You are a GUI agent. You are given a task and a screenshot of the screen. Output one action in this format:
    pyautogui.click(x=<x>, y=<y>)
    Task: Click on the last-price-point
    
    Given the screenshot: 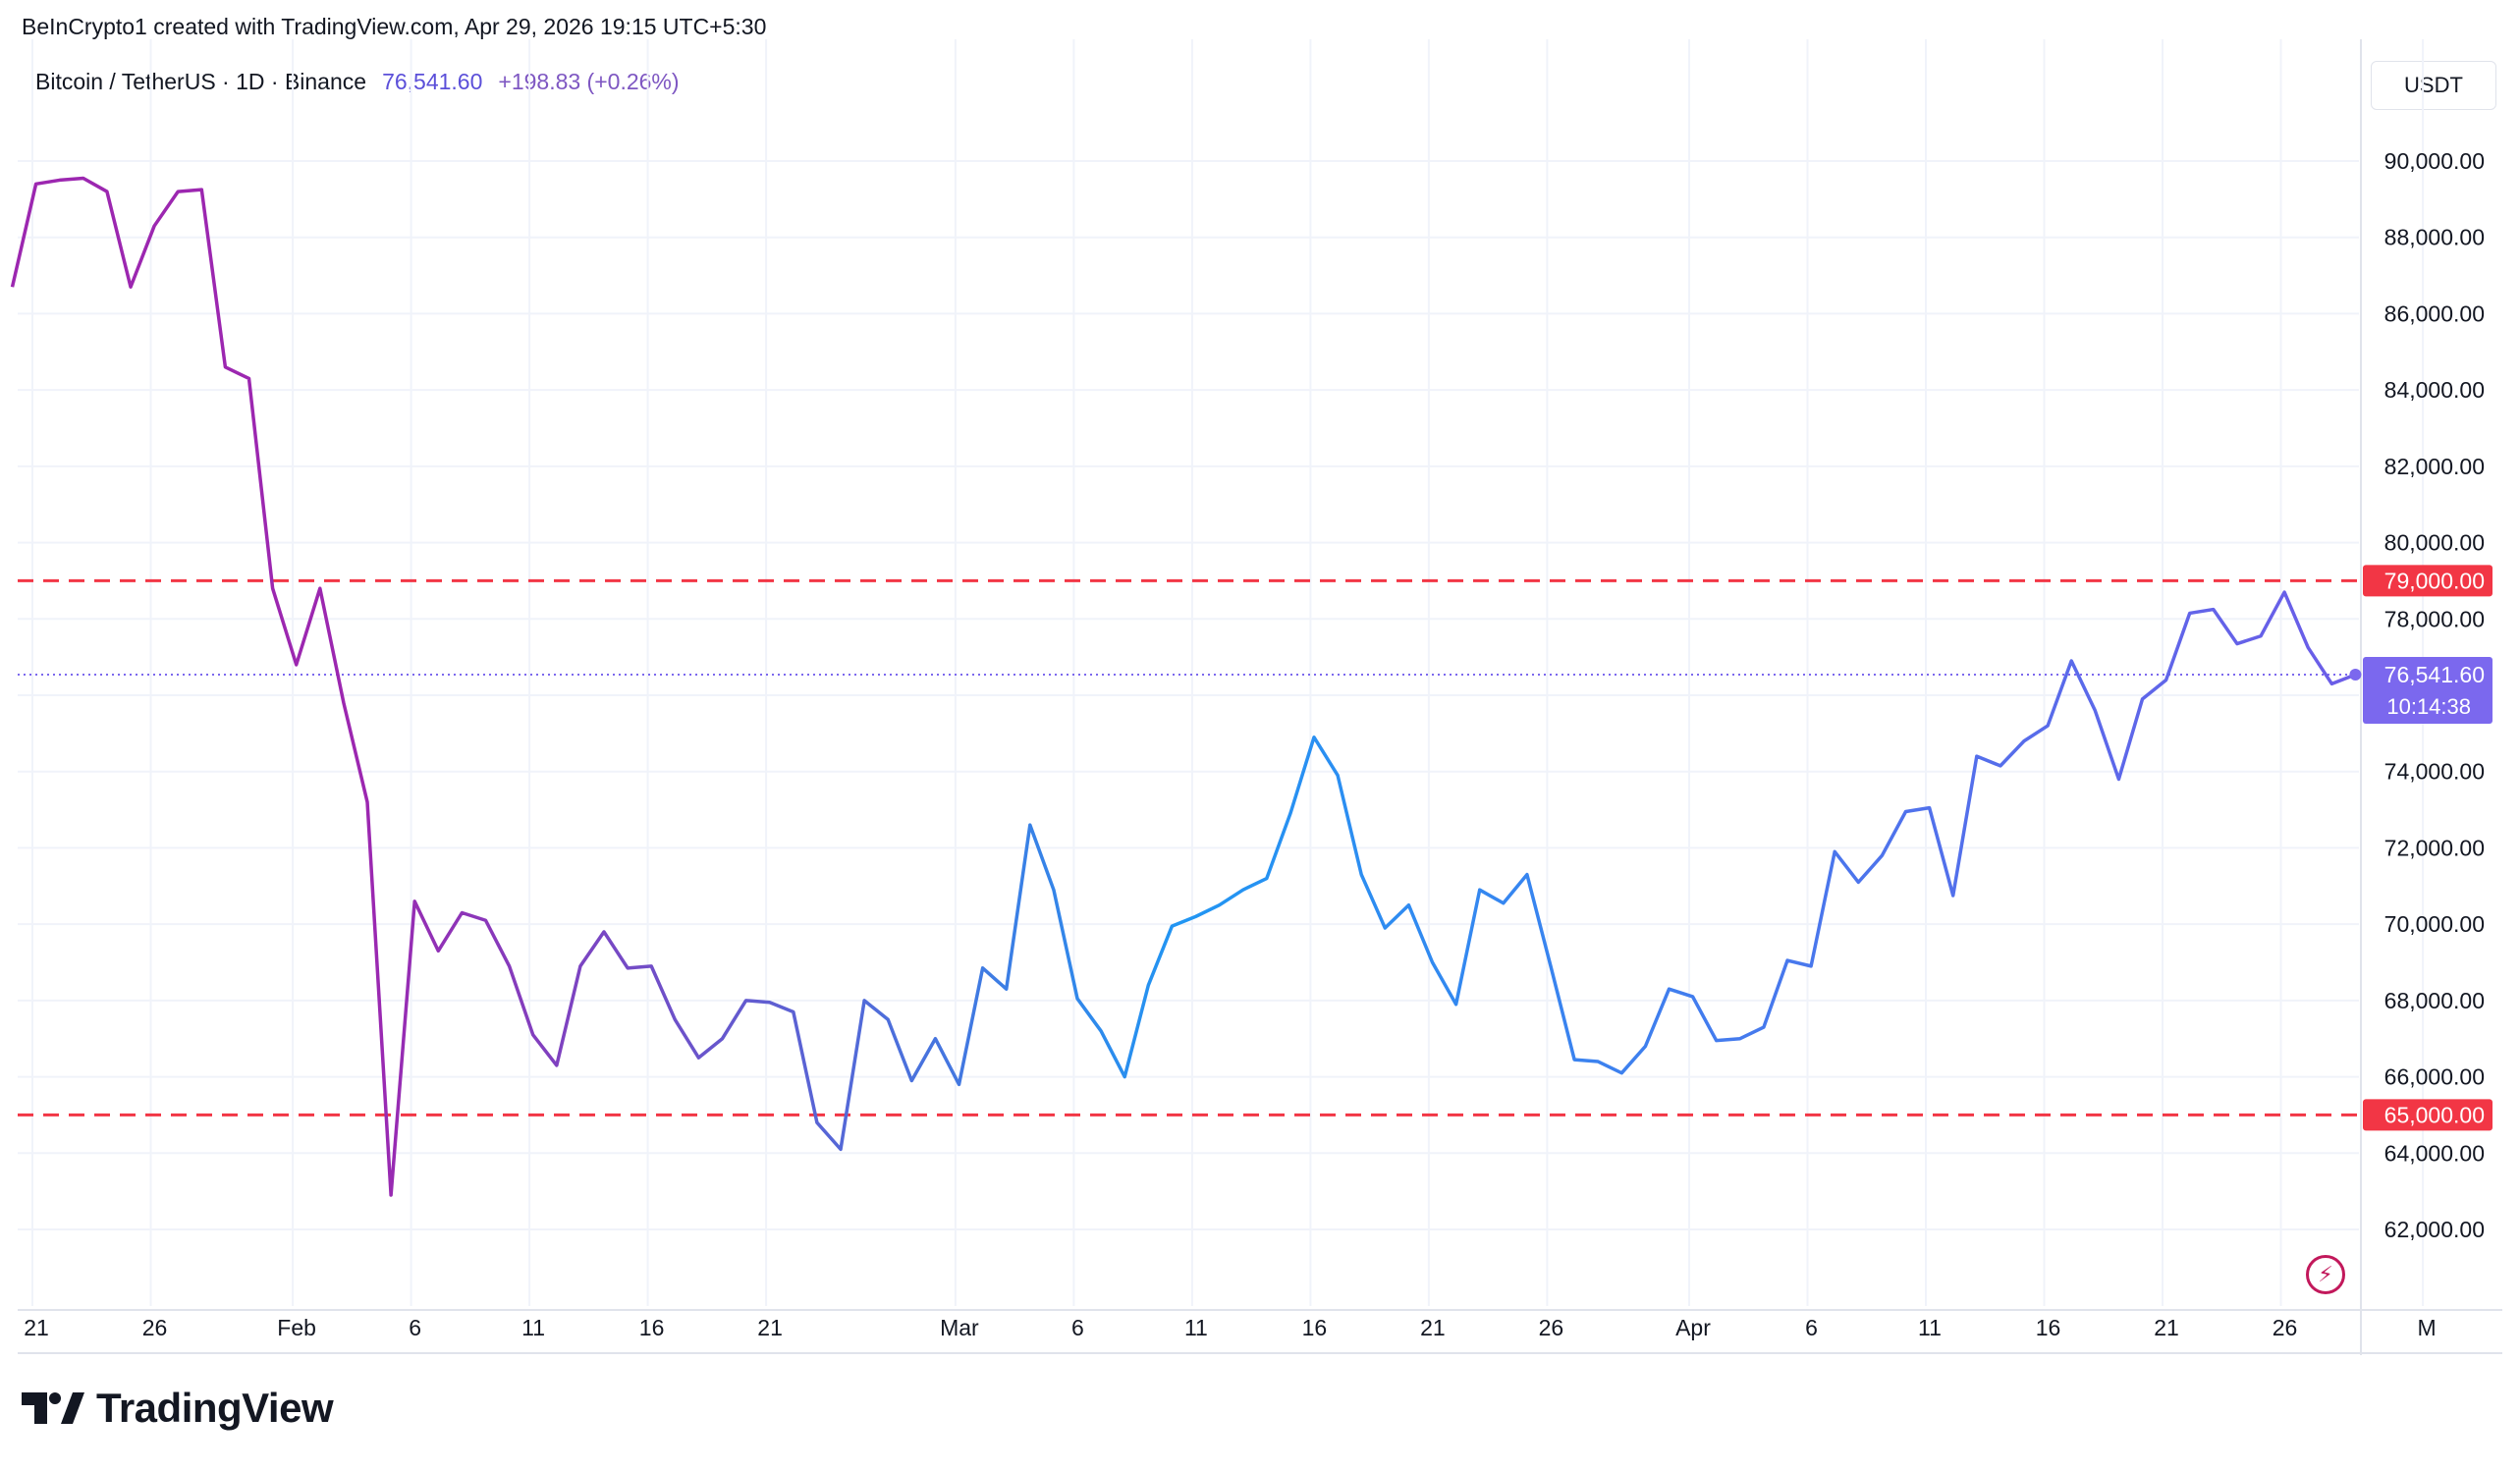 What is the action you would take?
    pyautogui.click(x=2355, y=674)
    